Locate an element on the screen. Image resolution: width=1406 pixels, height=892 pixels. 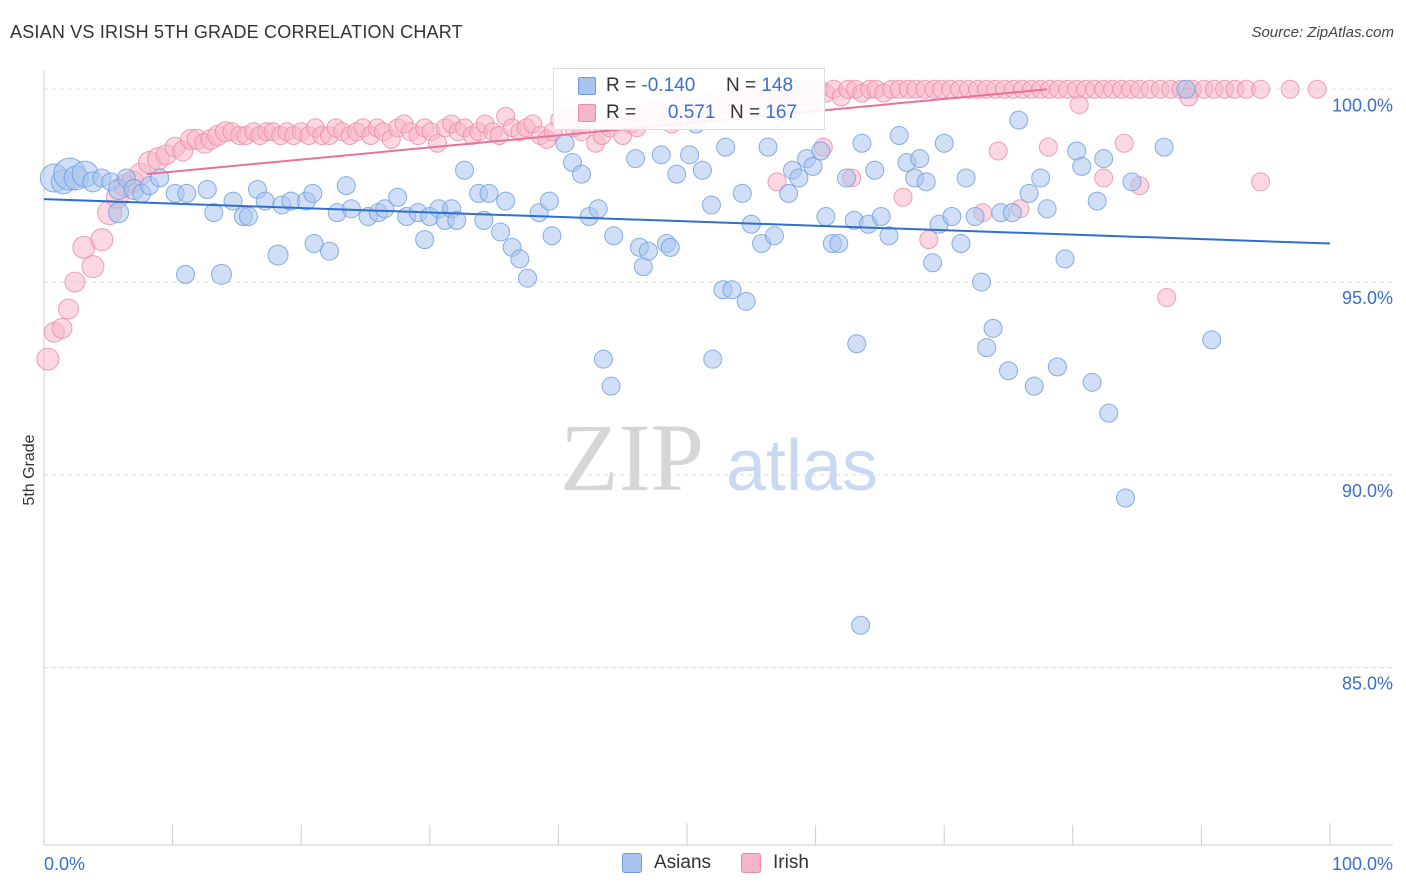
watermark: ZIP atlas is located at coordinates (719, 457).